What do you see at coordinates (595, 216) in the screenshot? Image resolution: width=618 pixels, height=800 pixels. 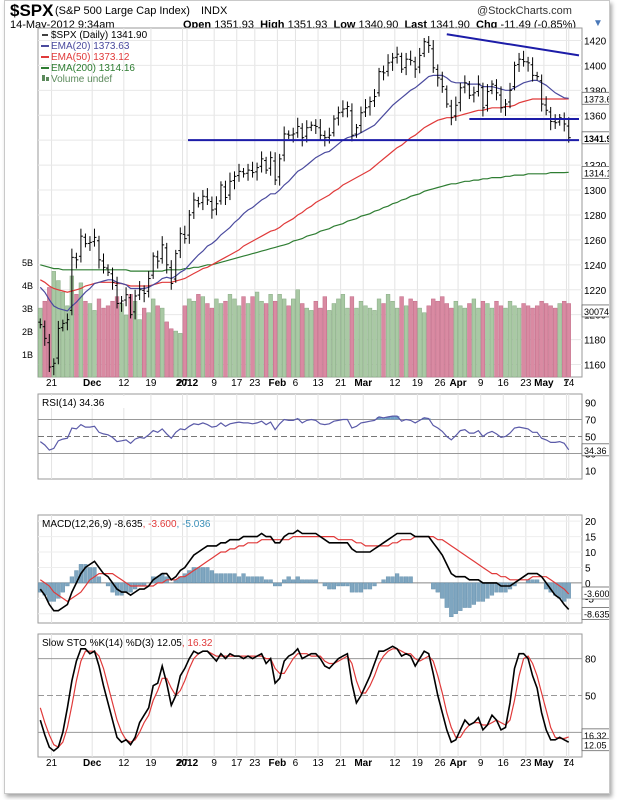 I see `price-tick-label: 1280` at bounding box center [595, 216].